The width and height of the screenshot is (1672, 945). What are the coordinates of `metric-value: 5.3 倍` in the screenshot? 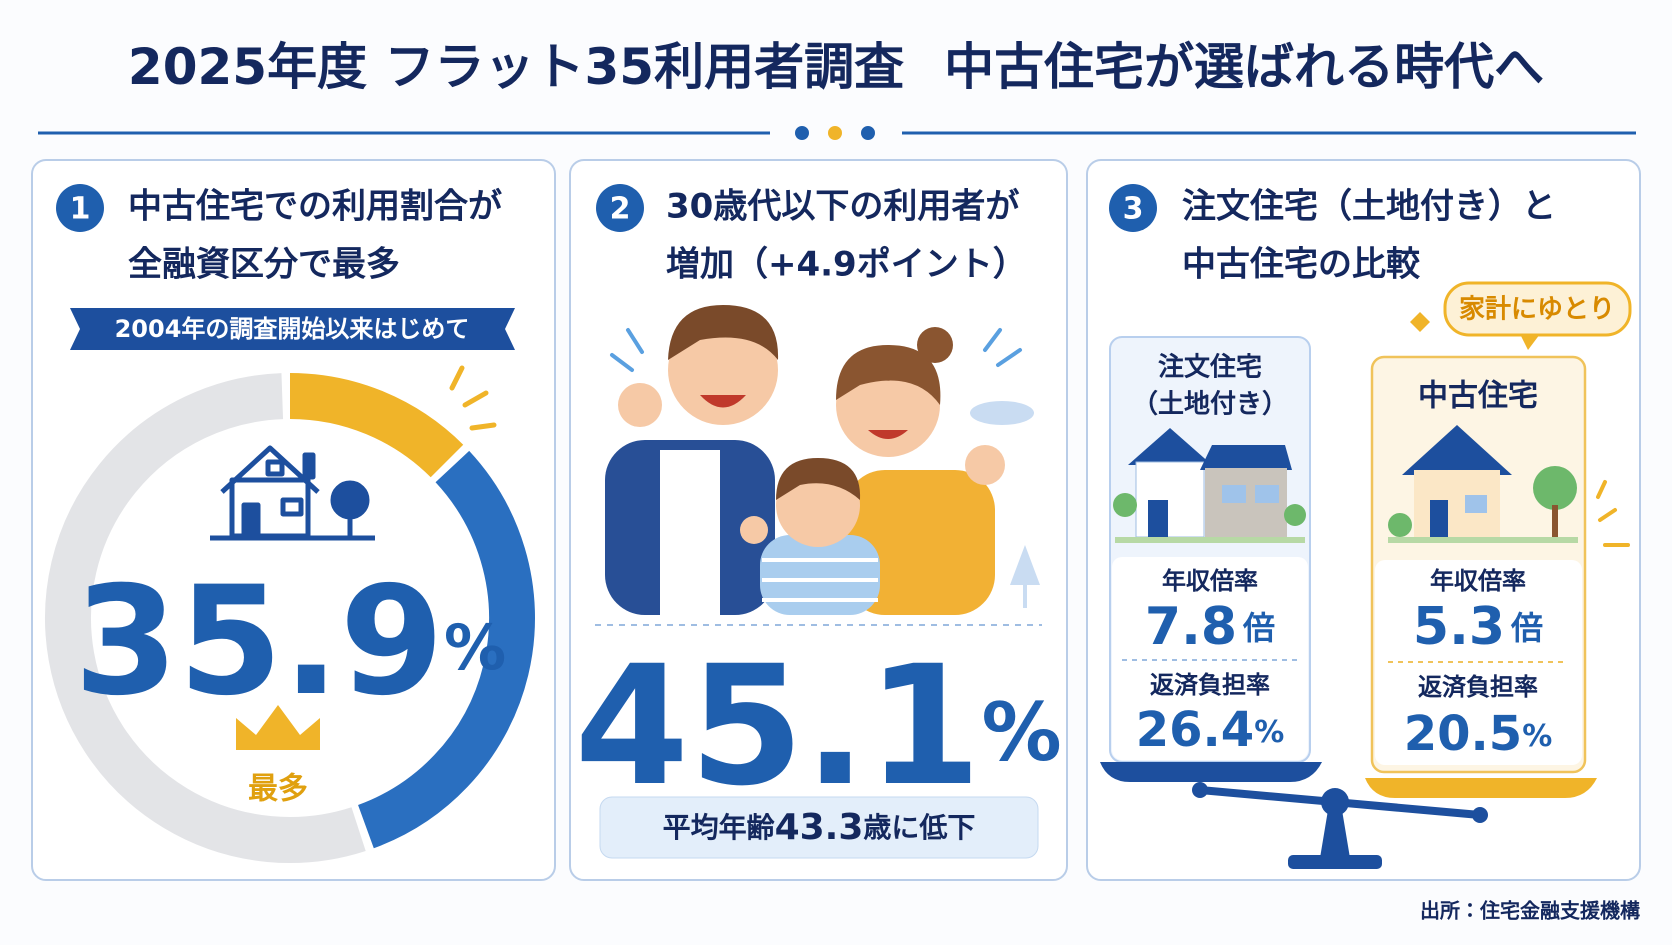 It's located at (1478, 627).